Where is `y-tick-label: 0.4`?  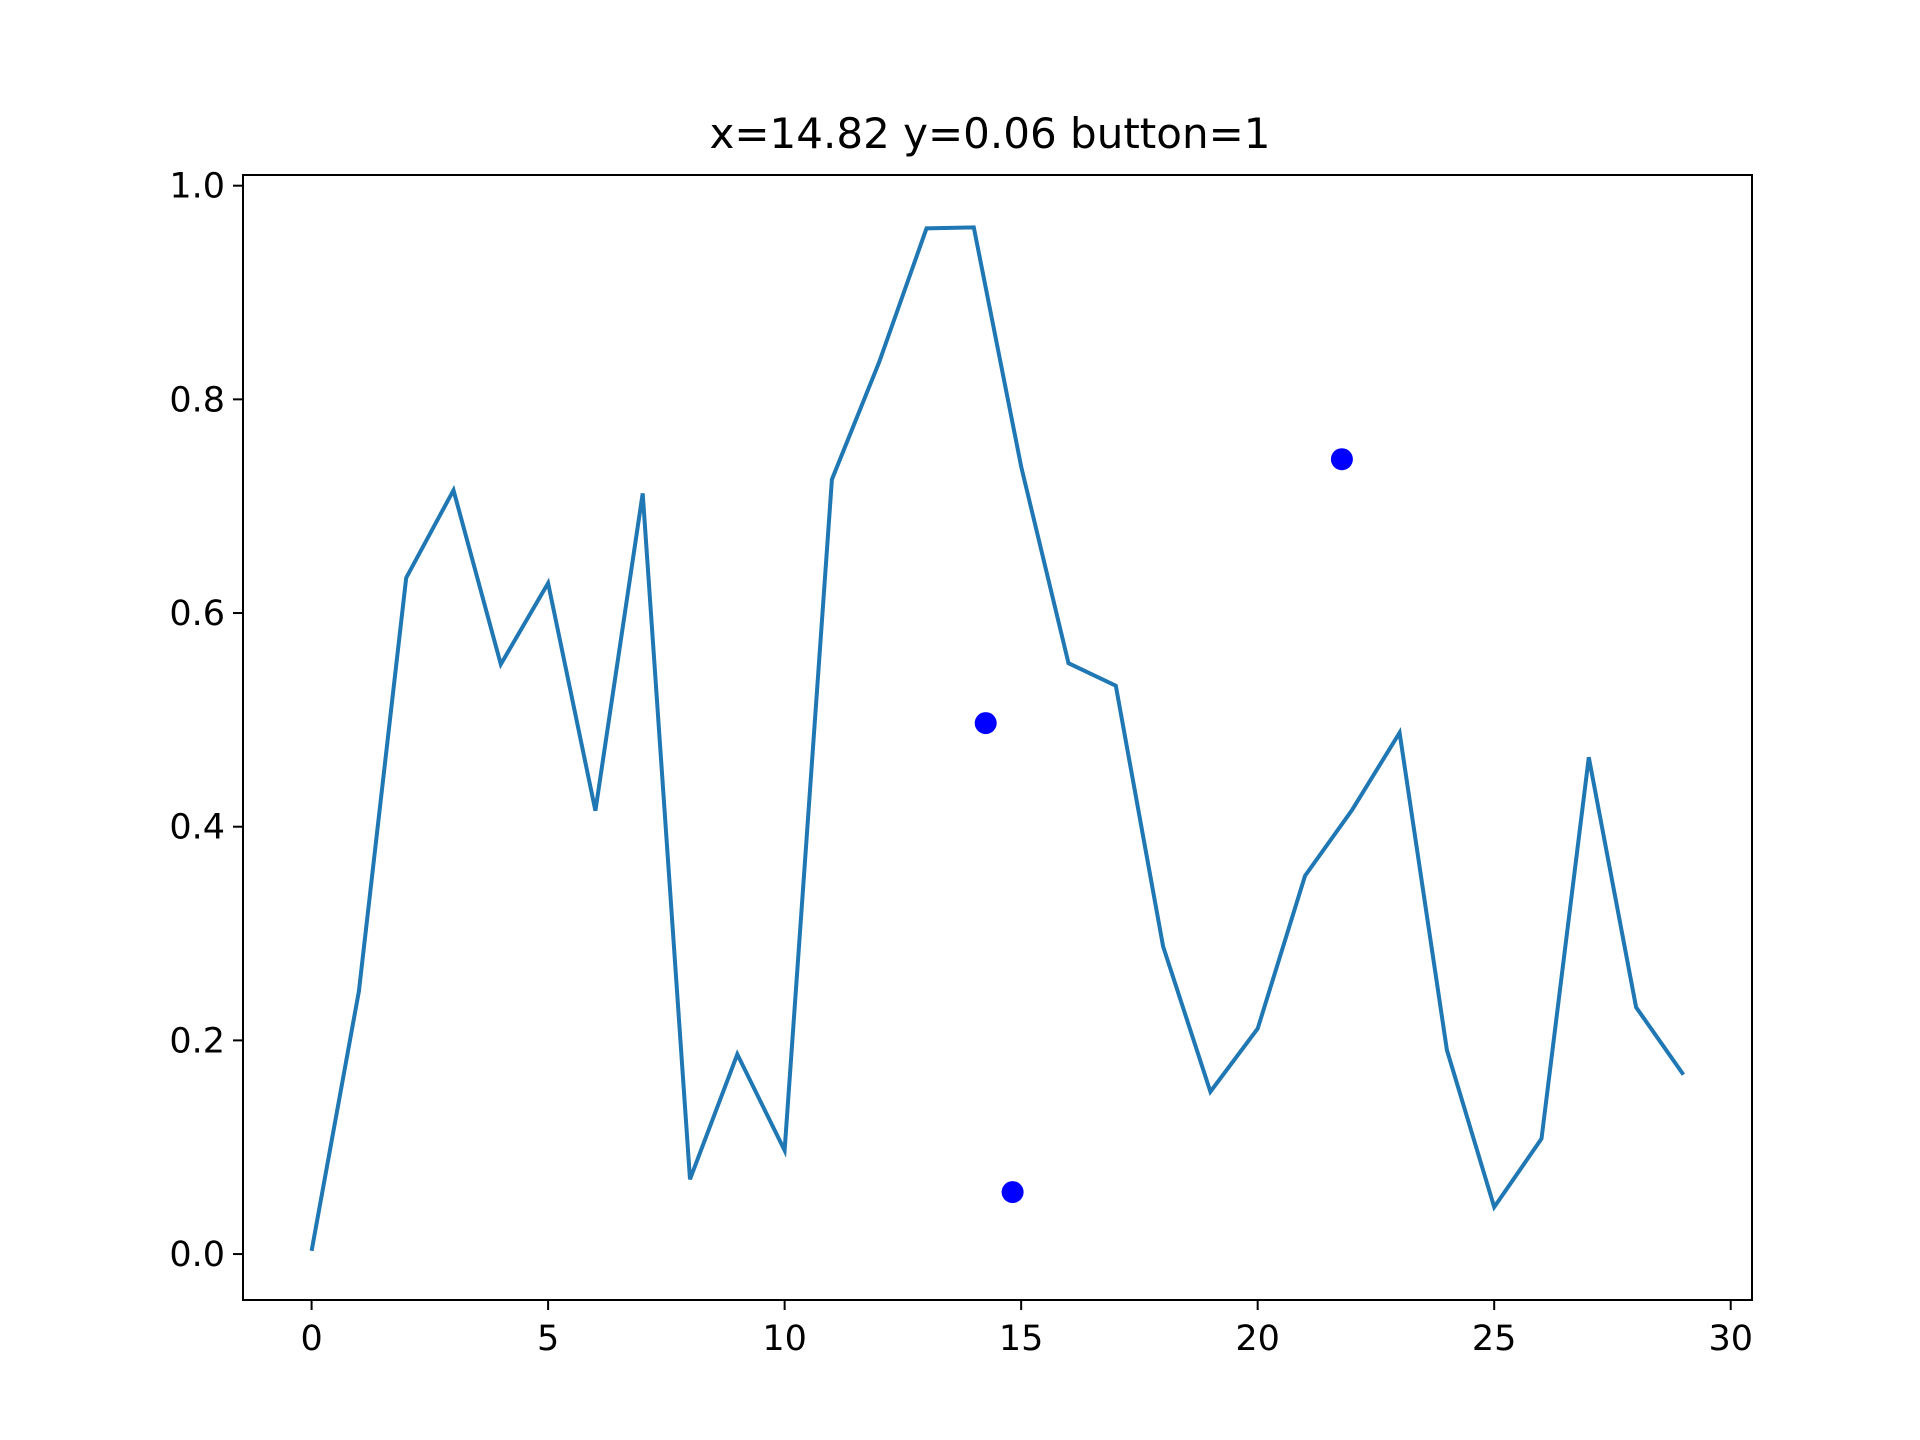
y-tick-label: 0.4 is located at coordinates (197, 828).